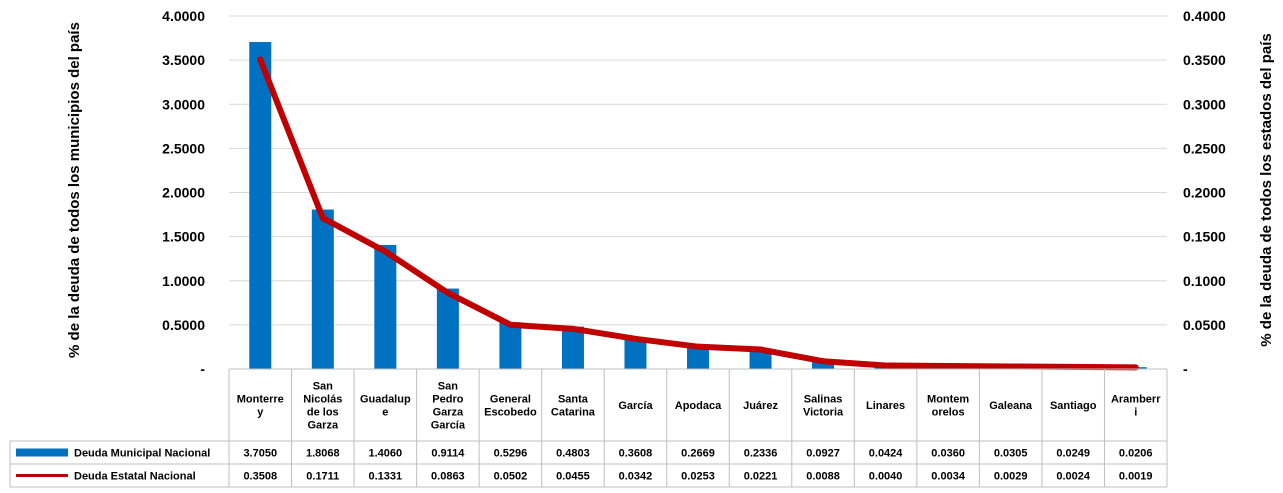  Describe the element at coordinates (886, 454) in the screenshot. I see `data-label: 0.0424` at that location.